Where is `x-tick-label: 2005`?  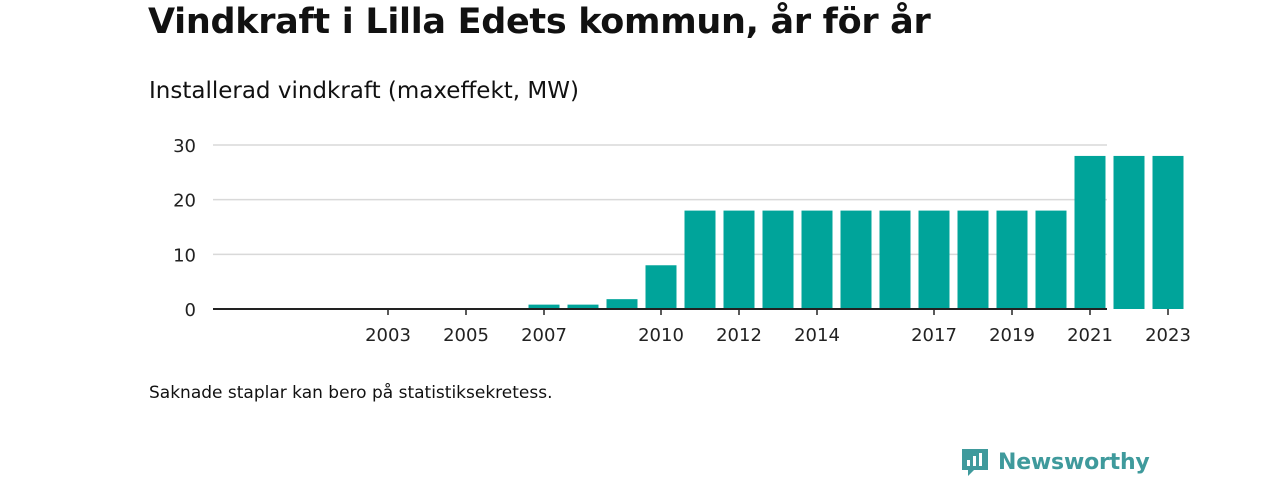 x-tick-label: 2005 is located at coordinates (466, 335).